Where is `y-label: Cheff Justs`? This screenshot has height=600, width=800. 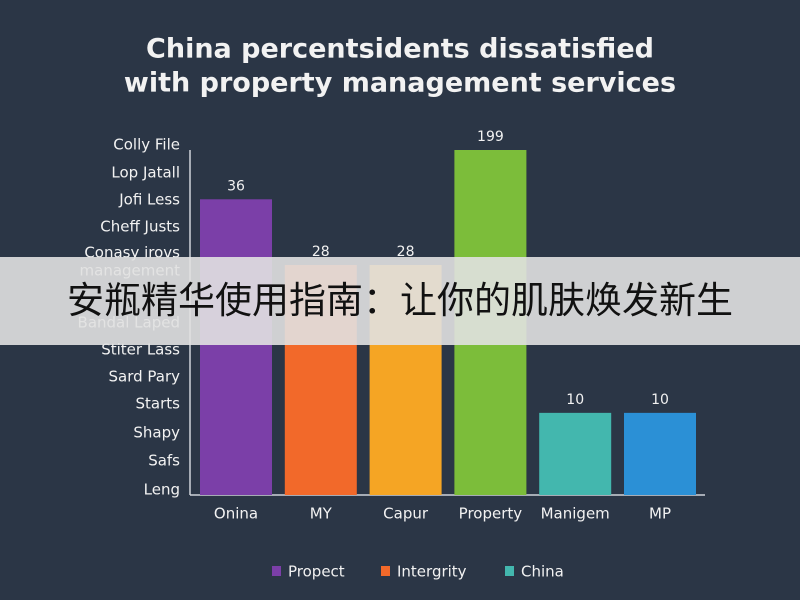 y-label: Cheff Justs is located at coordinates (140, 227).